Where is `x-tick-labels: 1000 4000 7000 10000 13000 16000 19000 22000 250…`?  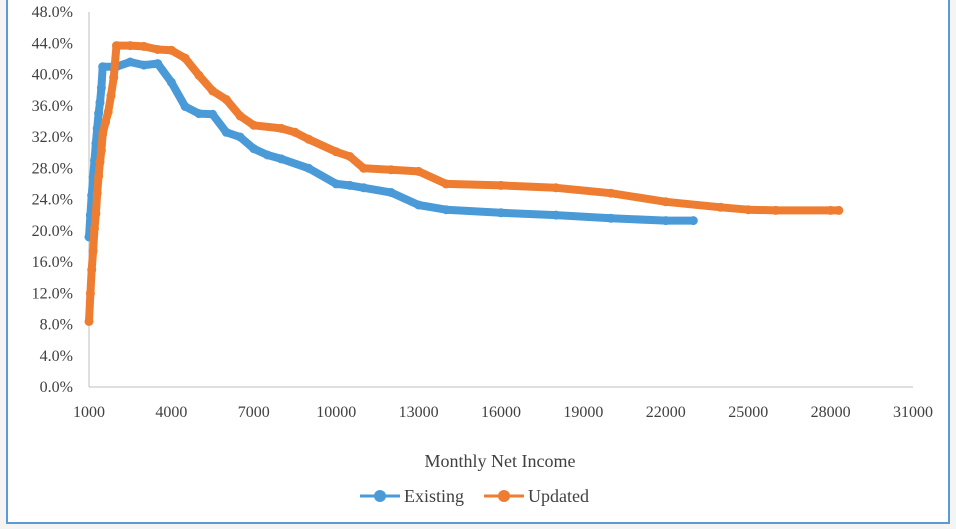 x-tick-labels: 1000 4000 7000 10000 13000 16000 19000 22000 250… is located at coordinates (503, 412).